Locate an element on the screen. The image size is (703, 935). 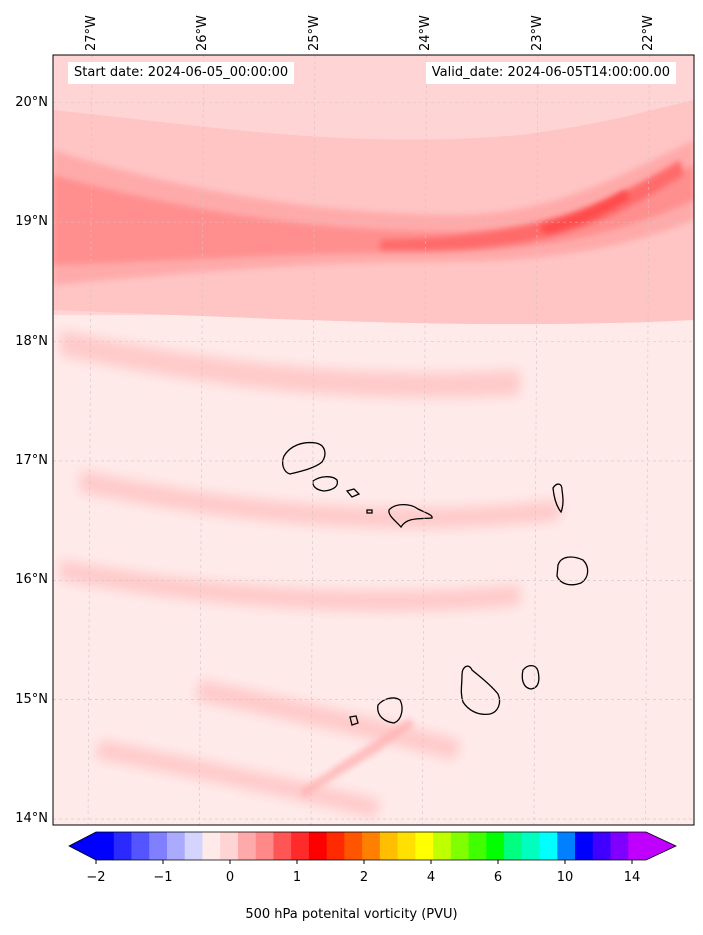
colorbar-tick-label: 14 is located at coordinates (632, 877).